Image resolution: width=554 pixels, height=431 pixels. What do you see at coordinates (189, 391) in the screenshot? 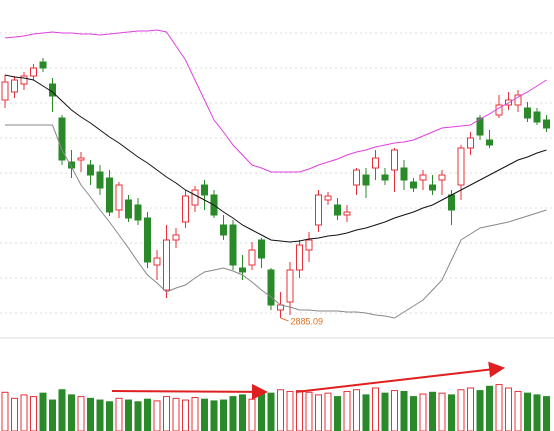
I see `arrow` at bounding box center [189, 391].